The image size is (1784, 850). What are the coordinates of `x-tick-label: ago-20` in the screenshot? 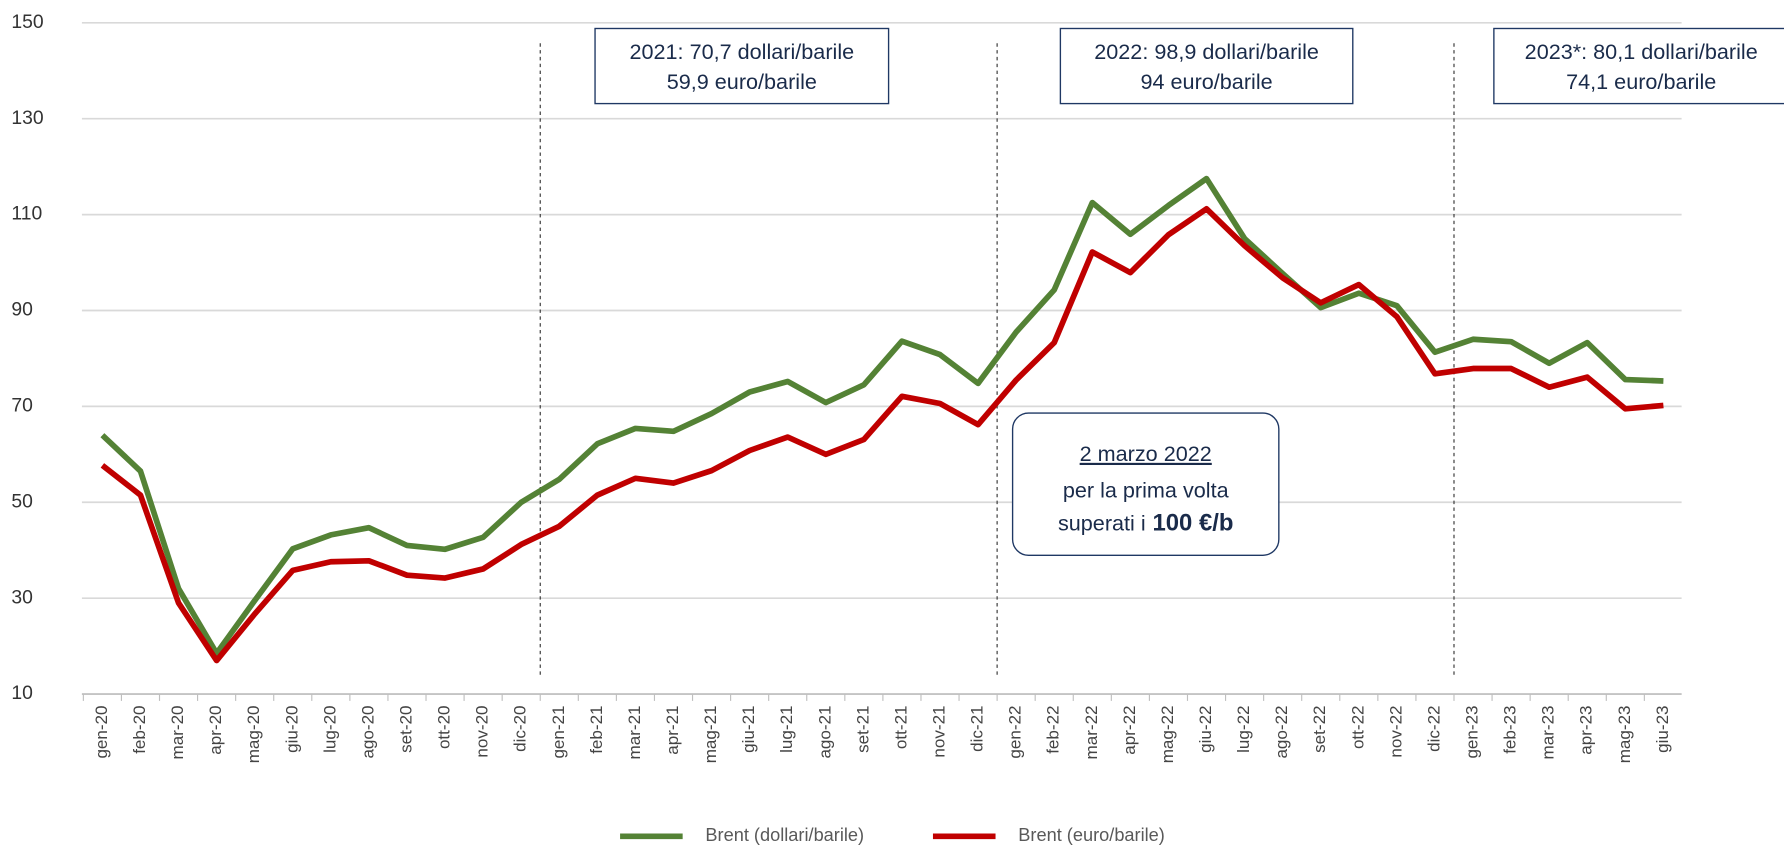 It's located at (367, 731).